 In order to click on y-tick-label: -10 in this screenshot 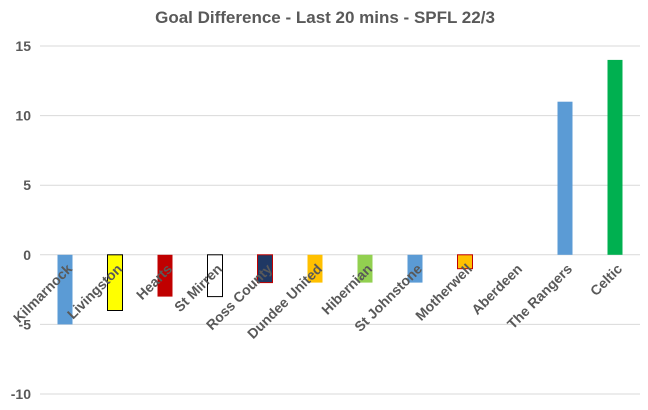, I will do `click(21, 394)`.